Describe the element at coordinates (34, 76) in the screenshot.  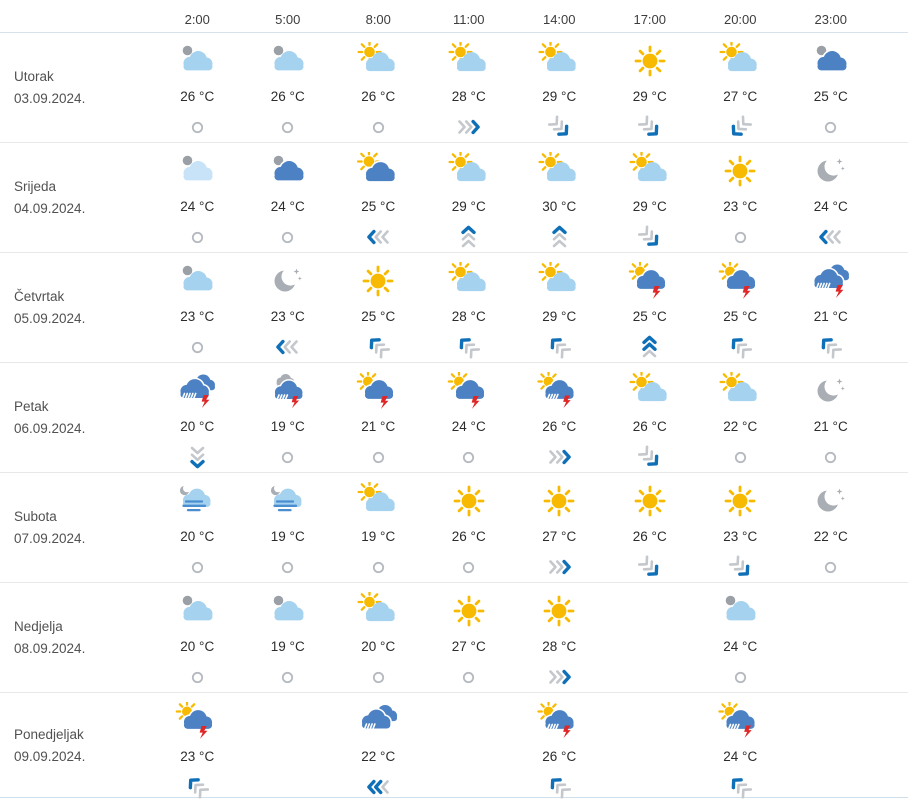
I see `day-name: Utorak` at that location.